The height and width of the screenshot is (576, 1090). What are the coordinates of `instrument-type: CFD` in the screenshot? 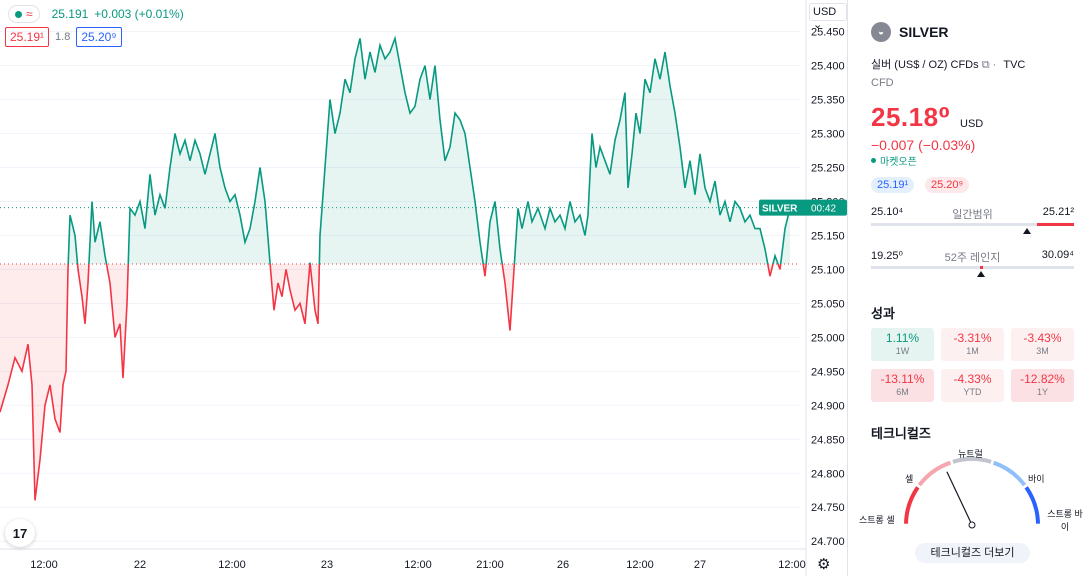 It's located at (882, 83).